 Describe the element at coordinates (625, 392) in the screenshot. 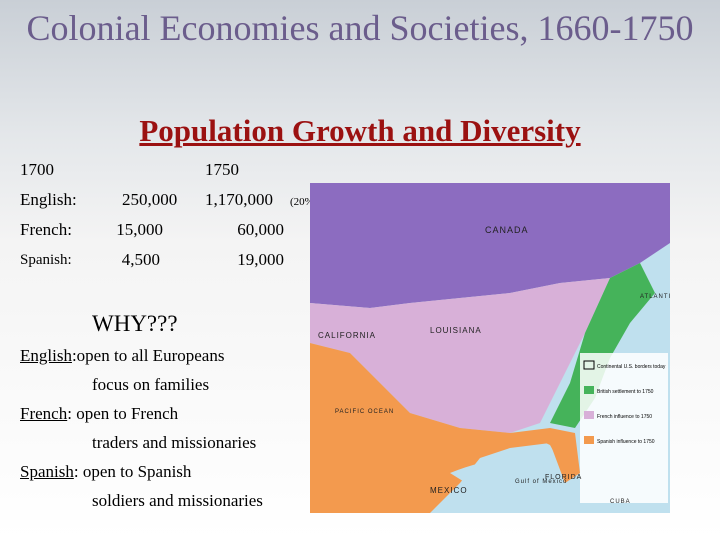

I see `legend-entry: British settlement to 1750` at that location.